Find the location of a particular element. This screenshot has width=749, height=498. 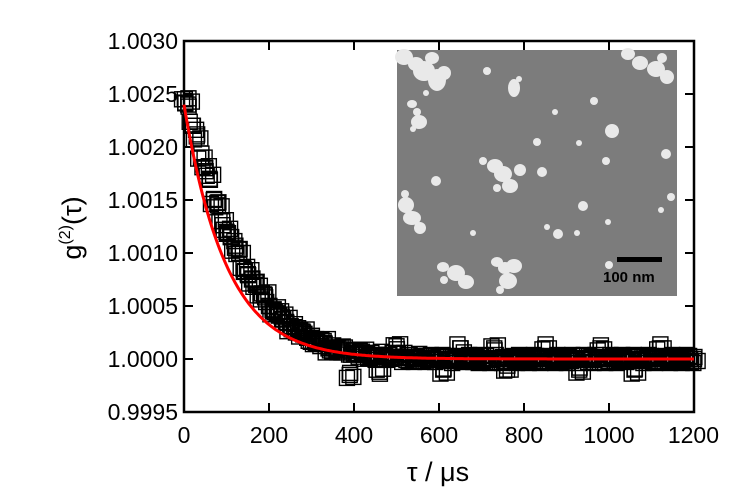

y-axis-label-base: g is located at coordinates (72, 252).